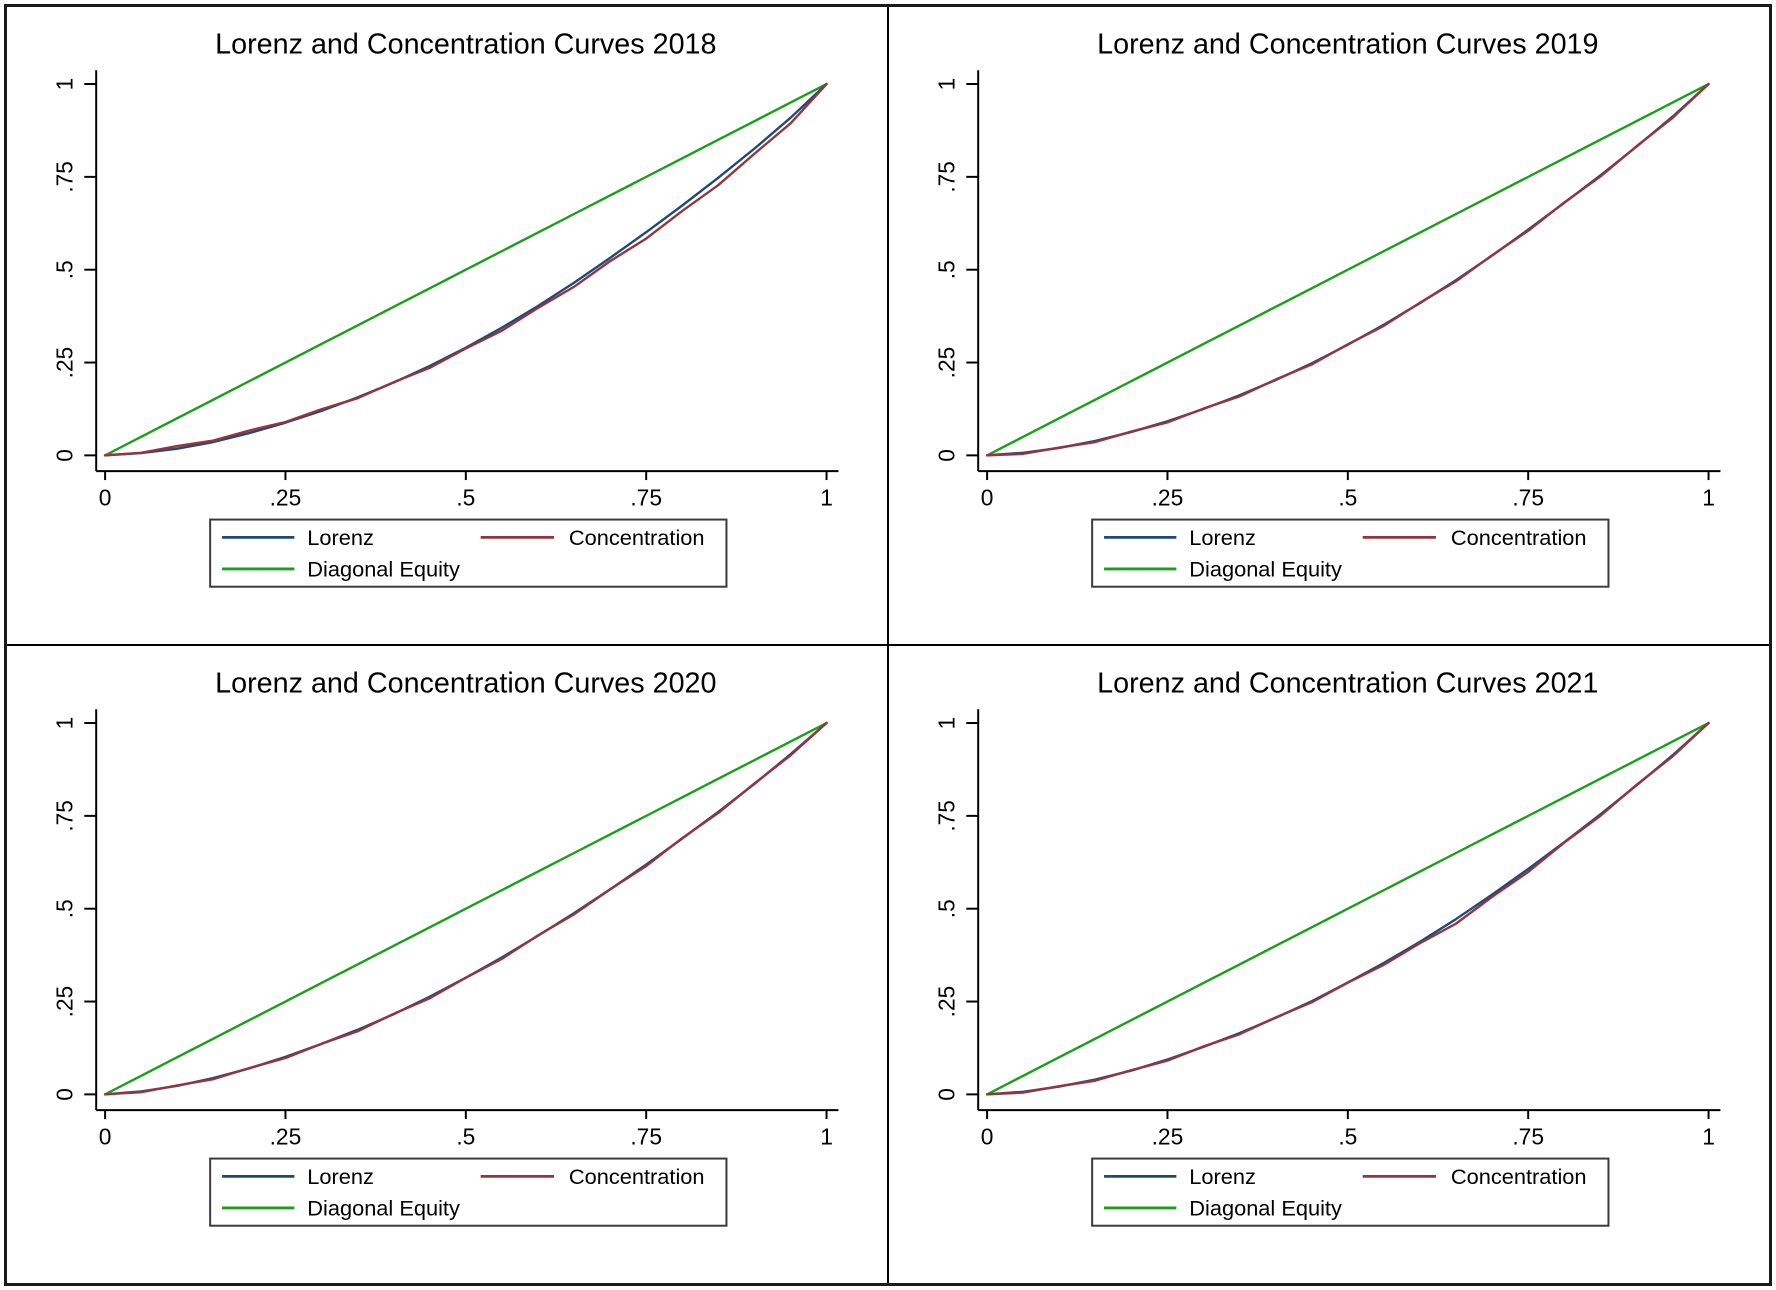 The height and width of the screenshot is (1290, 1776). I want to click on chart-title: Lorenz and Concentration Curves 2020, so click(465, 683).